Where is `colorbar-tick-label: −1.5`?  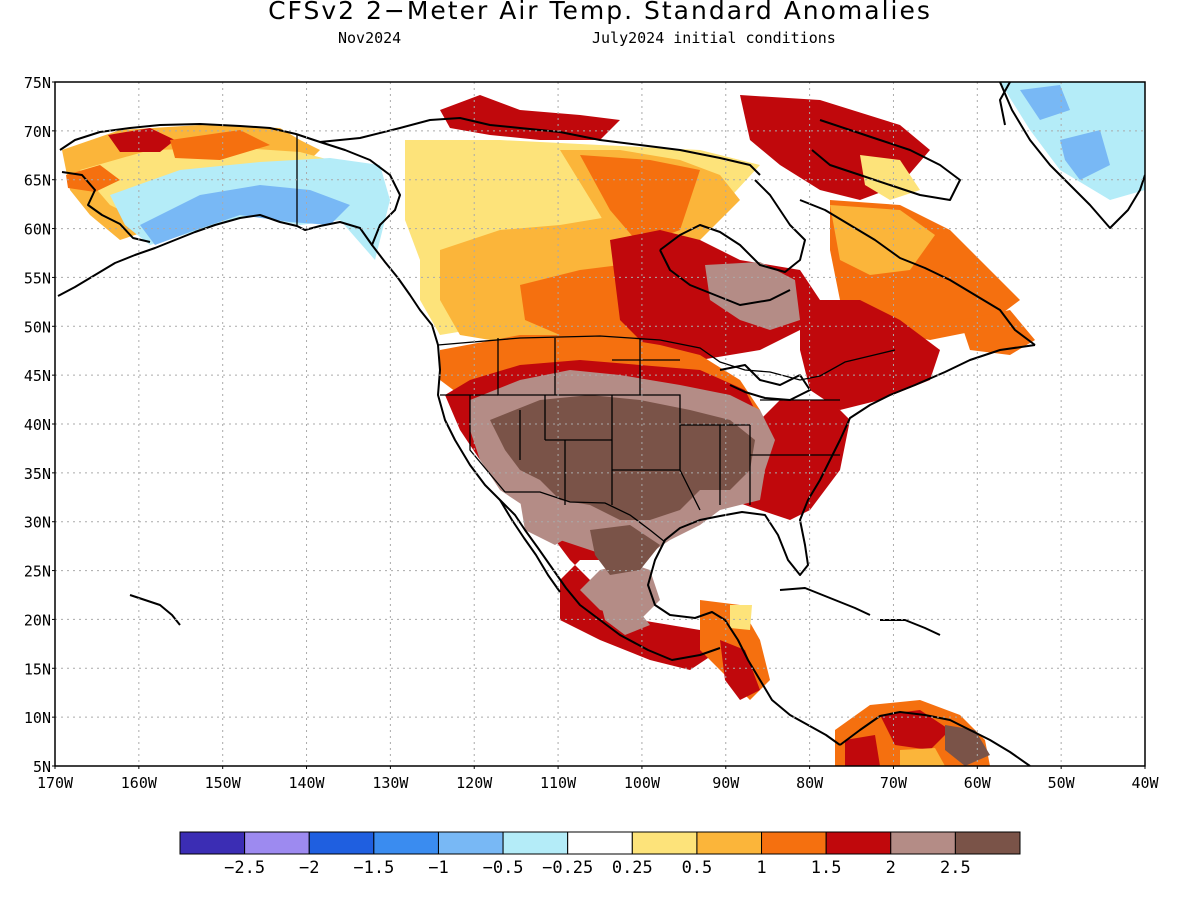
colorbar-tick-label: −1.5 is located at coordinates (373, 868).